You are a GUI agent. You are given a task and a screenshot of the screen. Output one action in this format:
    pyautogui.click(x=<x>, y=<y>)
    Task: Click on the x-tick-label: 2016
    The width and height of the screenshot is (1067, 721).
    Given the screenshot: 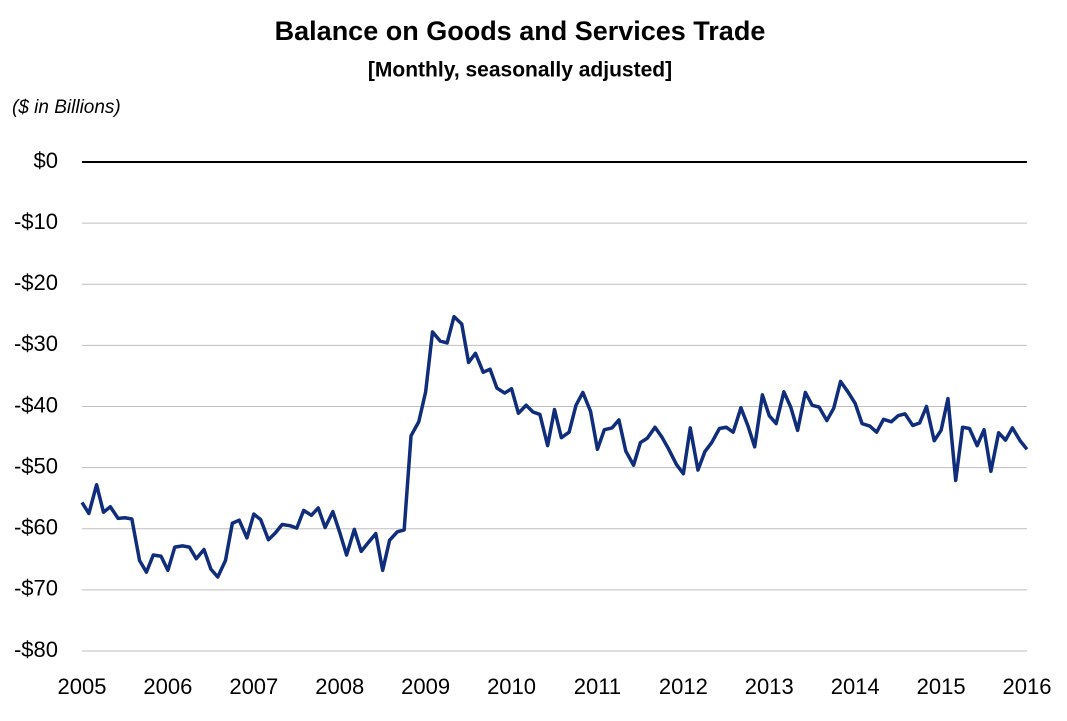 What is the action you would take?
    pyautogui.click(x=1027, y=686)
    